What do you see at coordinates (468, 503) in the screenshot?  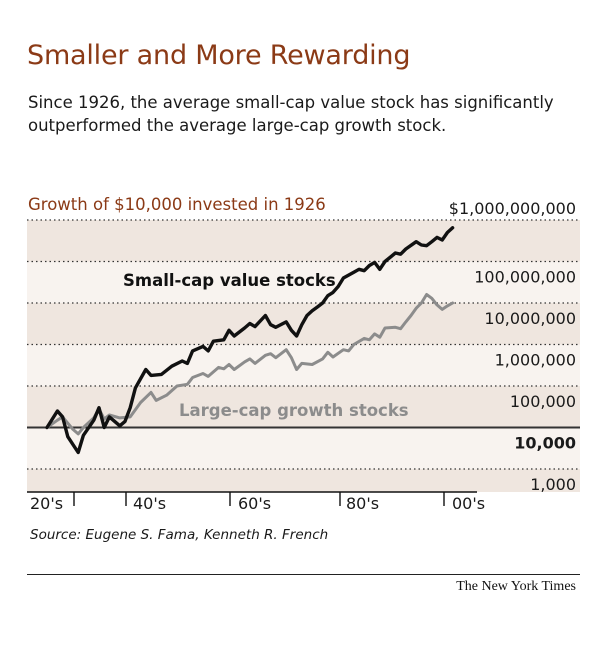 I see `x-tick-label: 00's` at bounding box center [468, 503].